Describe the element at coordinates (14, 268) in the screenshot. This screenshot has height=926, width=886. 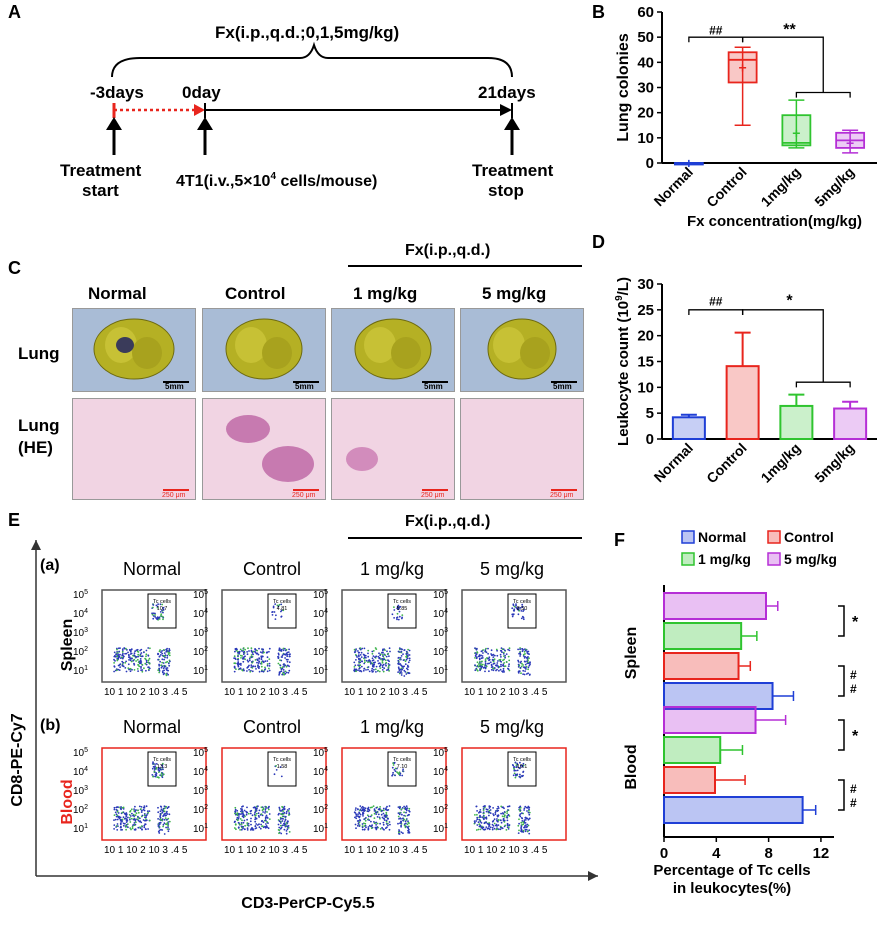
I see `panel-label-c: C` at that location.